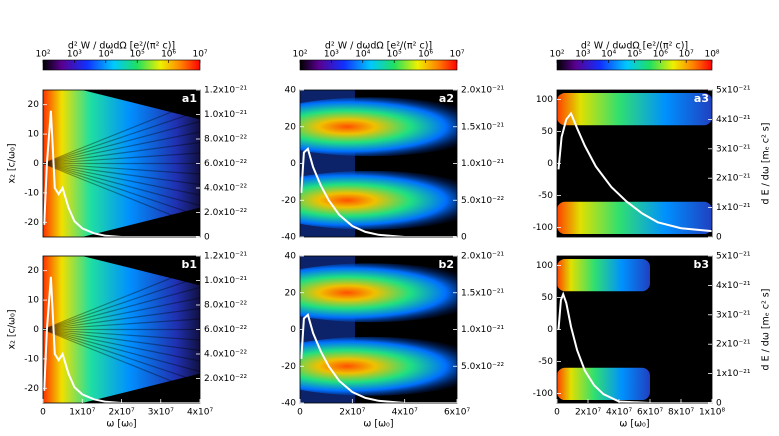 The height and width of the screenshot is (436, 779). I want to click on y2-tick-label: 1.5x10⁻²¹, so click(482, 127).